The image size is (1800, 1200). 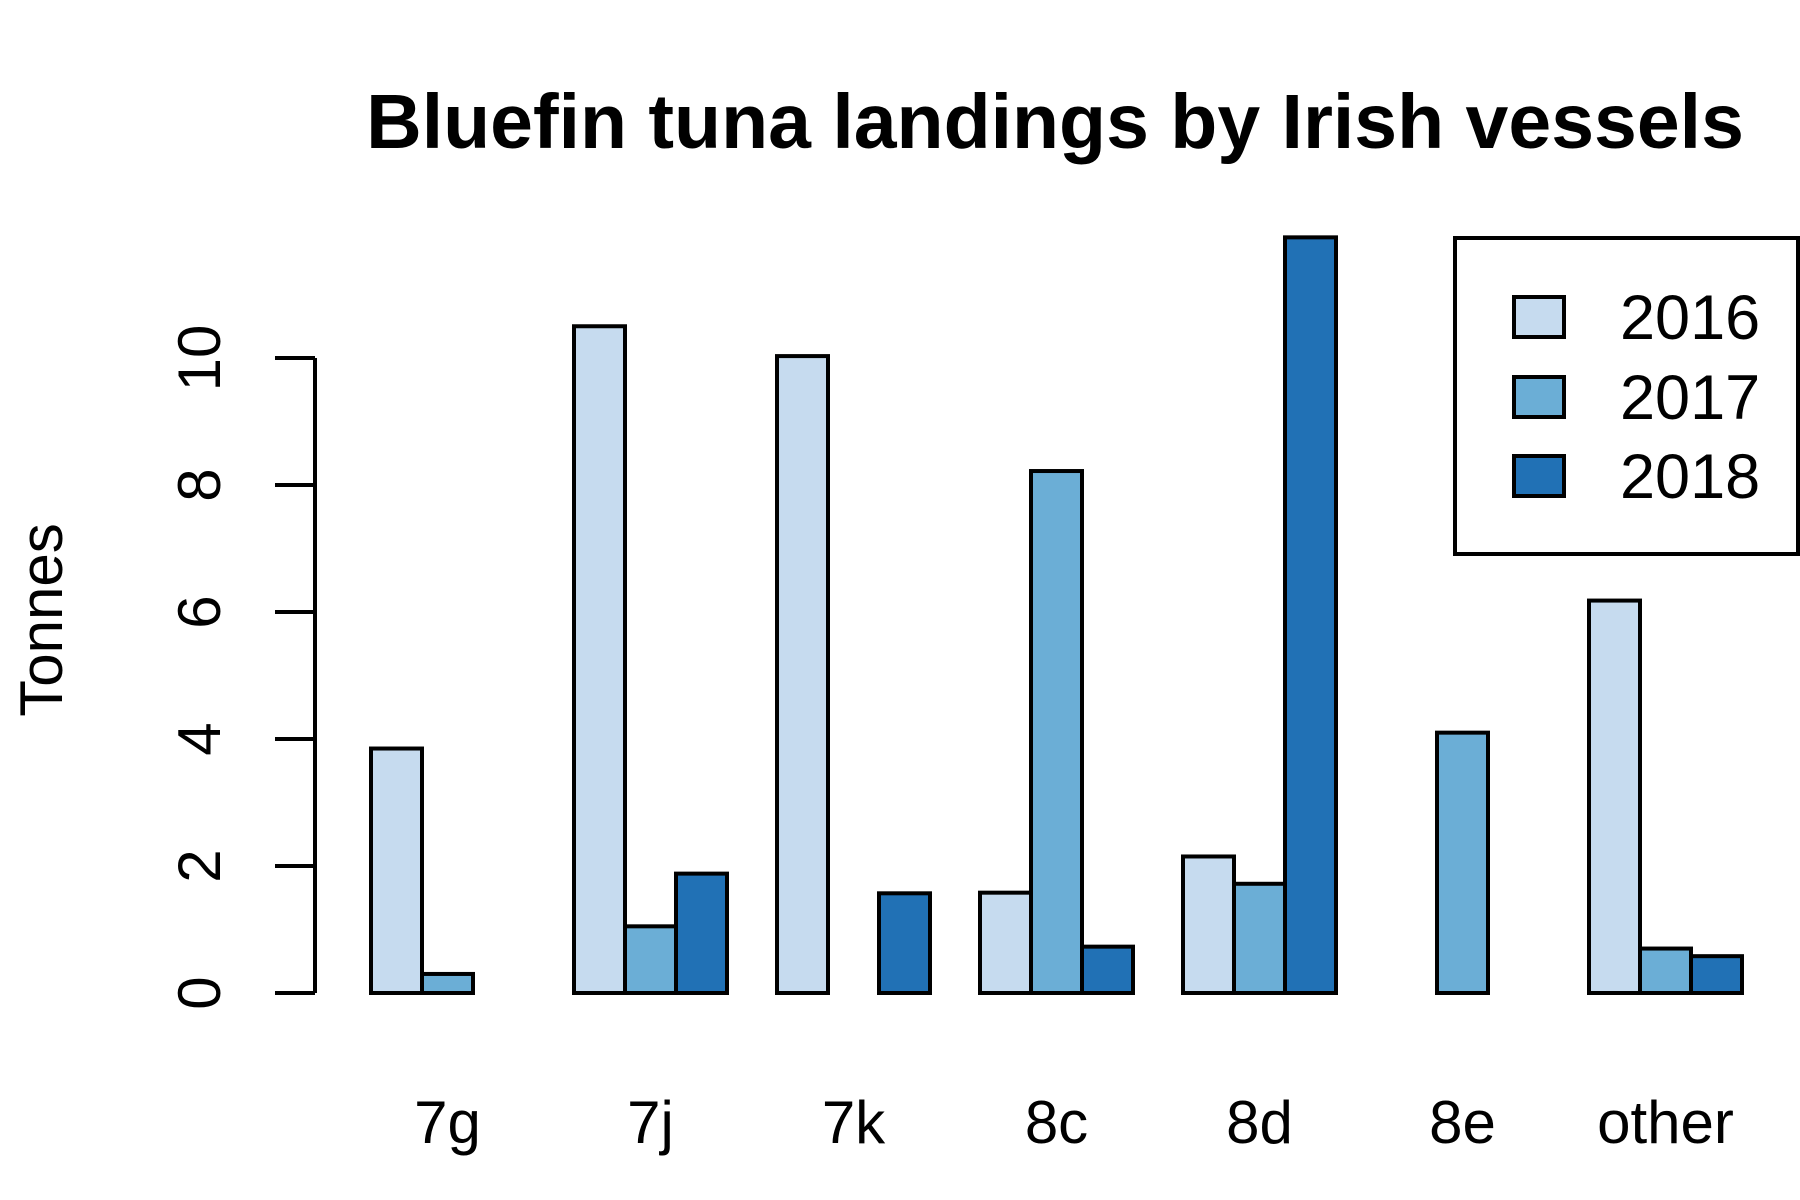 What do you see at coordinates (1539, 476) in the screenshot?
I see `legend-swatch-2018` at bounding box center [1539, 476].